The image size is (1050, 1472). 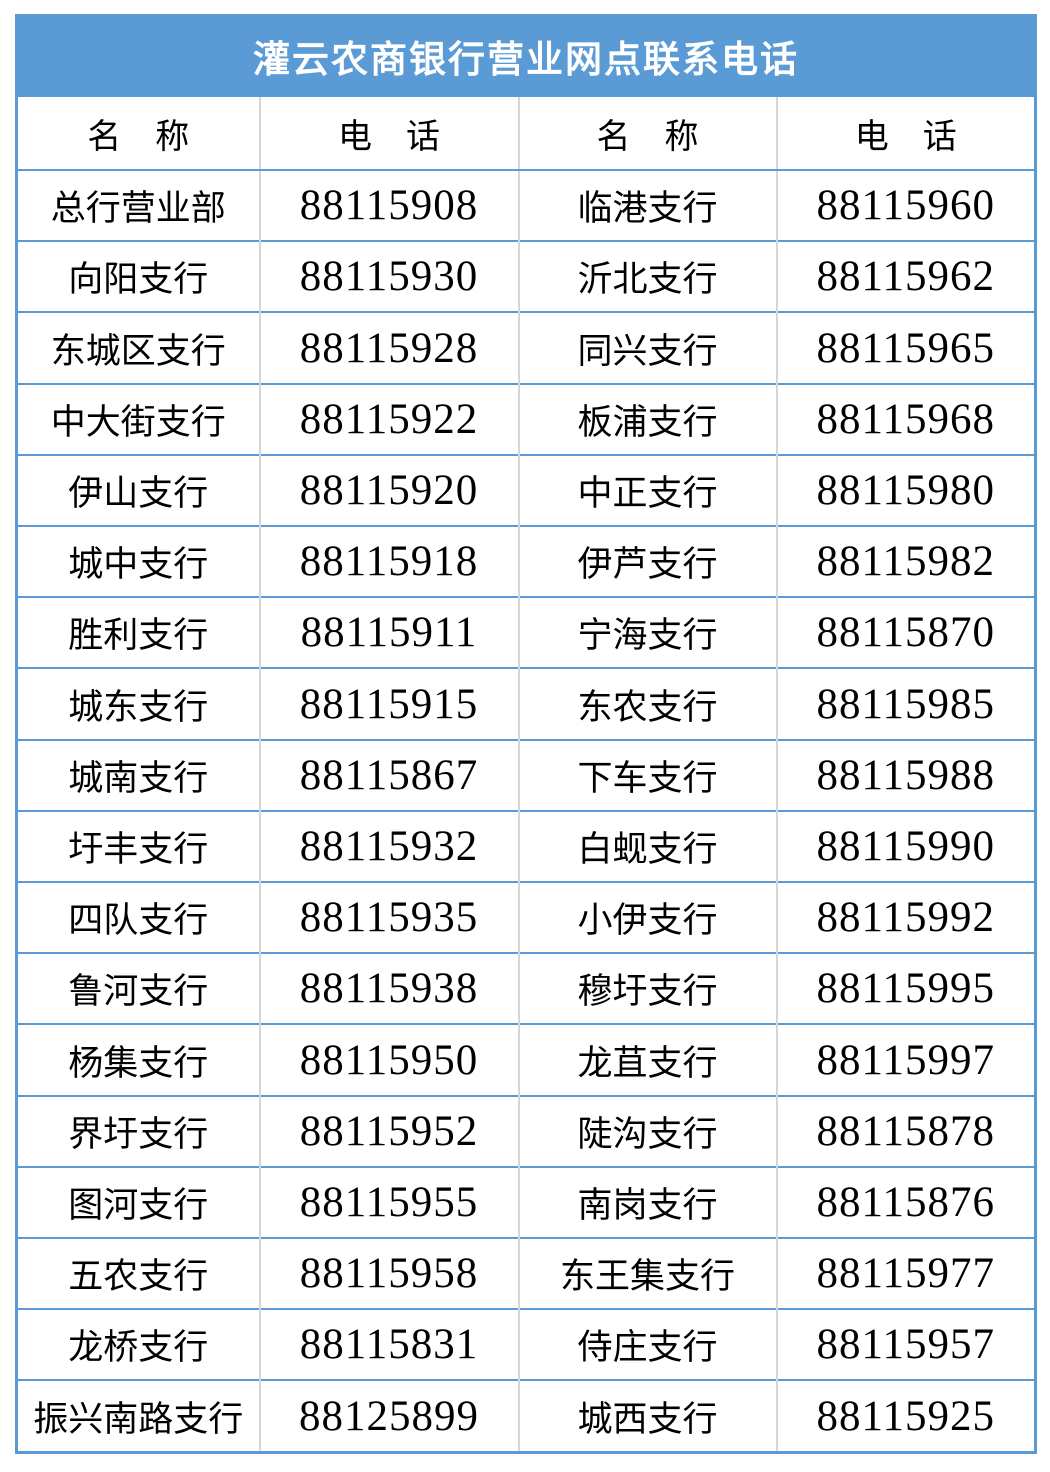 I want to click on phone-number-cell: 88115950, so click(x=388, y=1059).